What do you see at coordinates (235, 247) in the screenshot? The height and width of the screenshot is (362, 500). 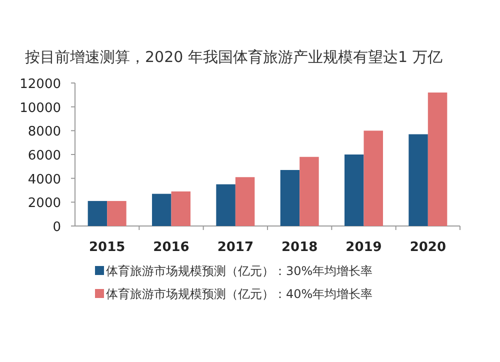 I see `x-tick-label: 2017` at bounding box center [235, 247].